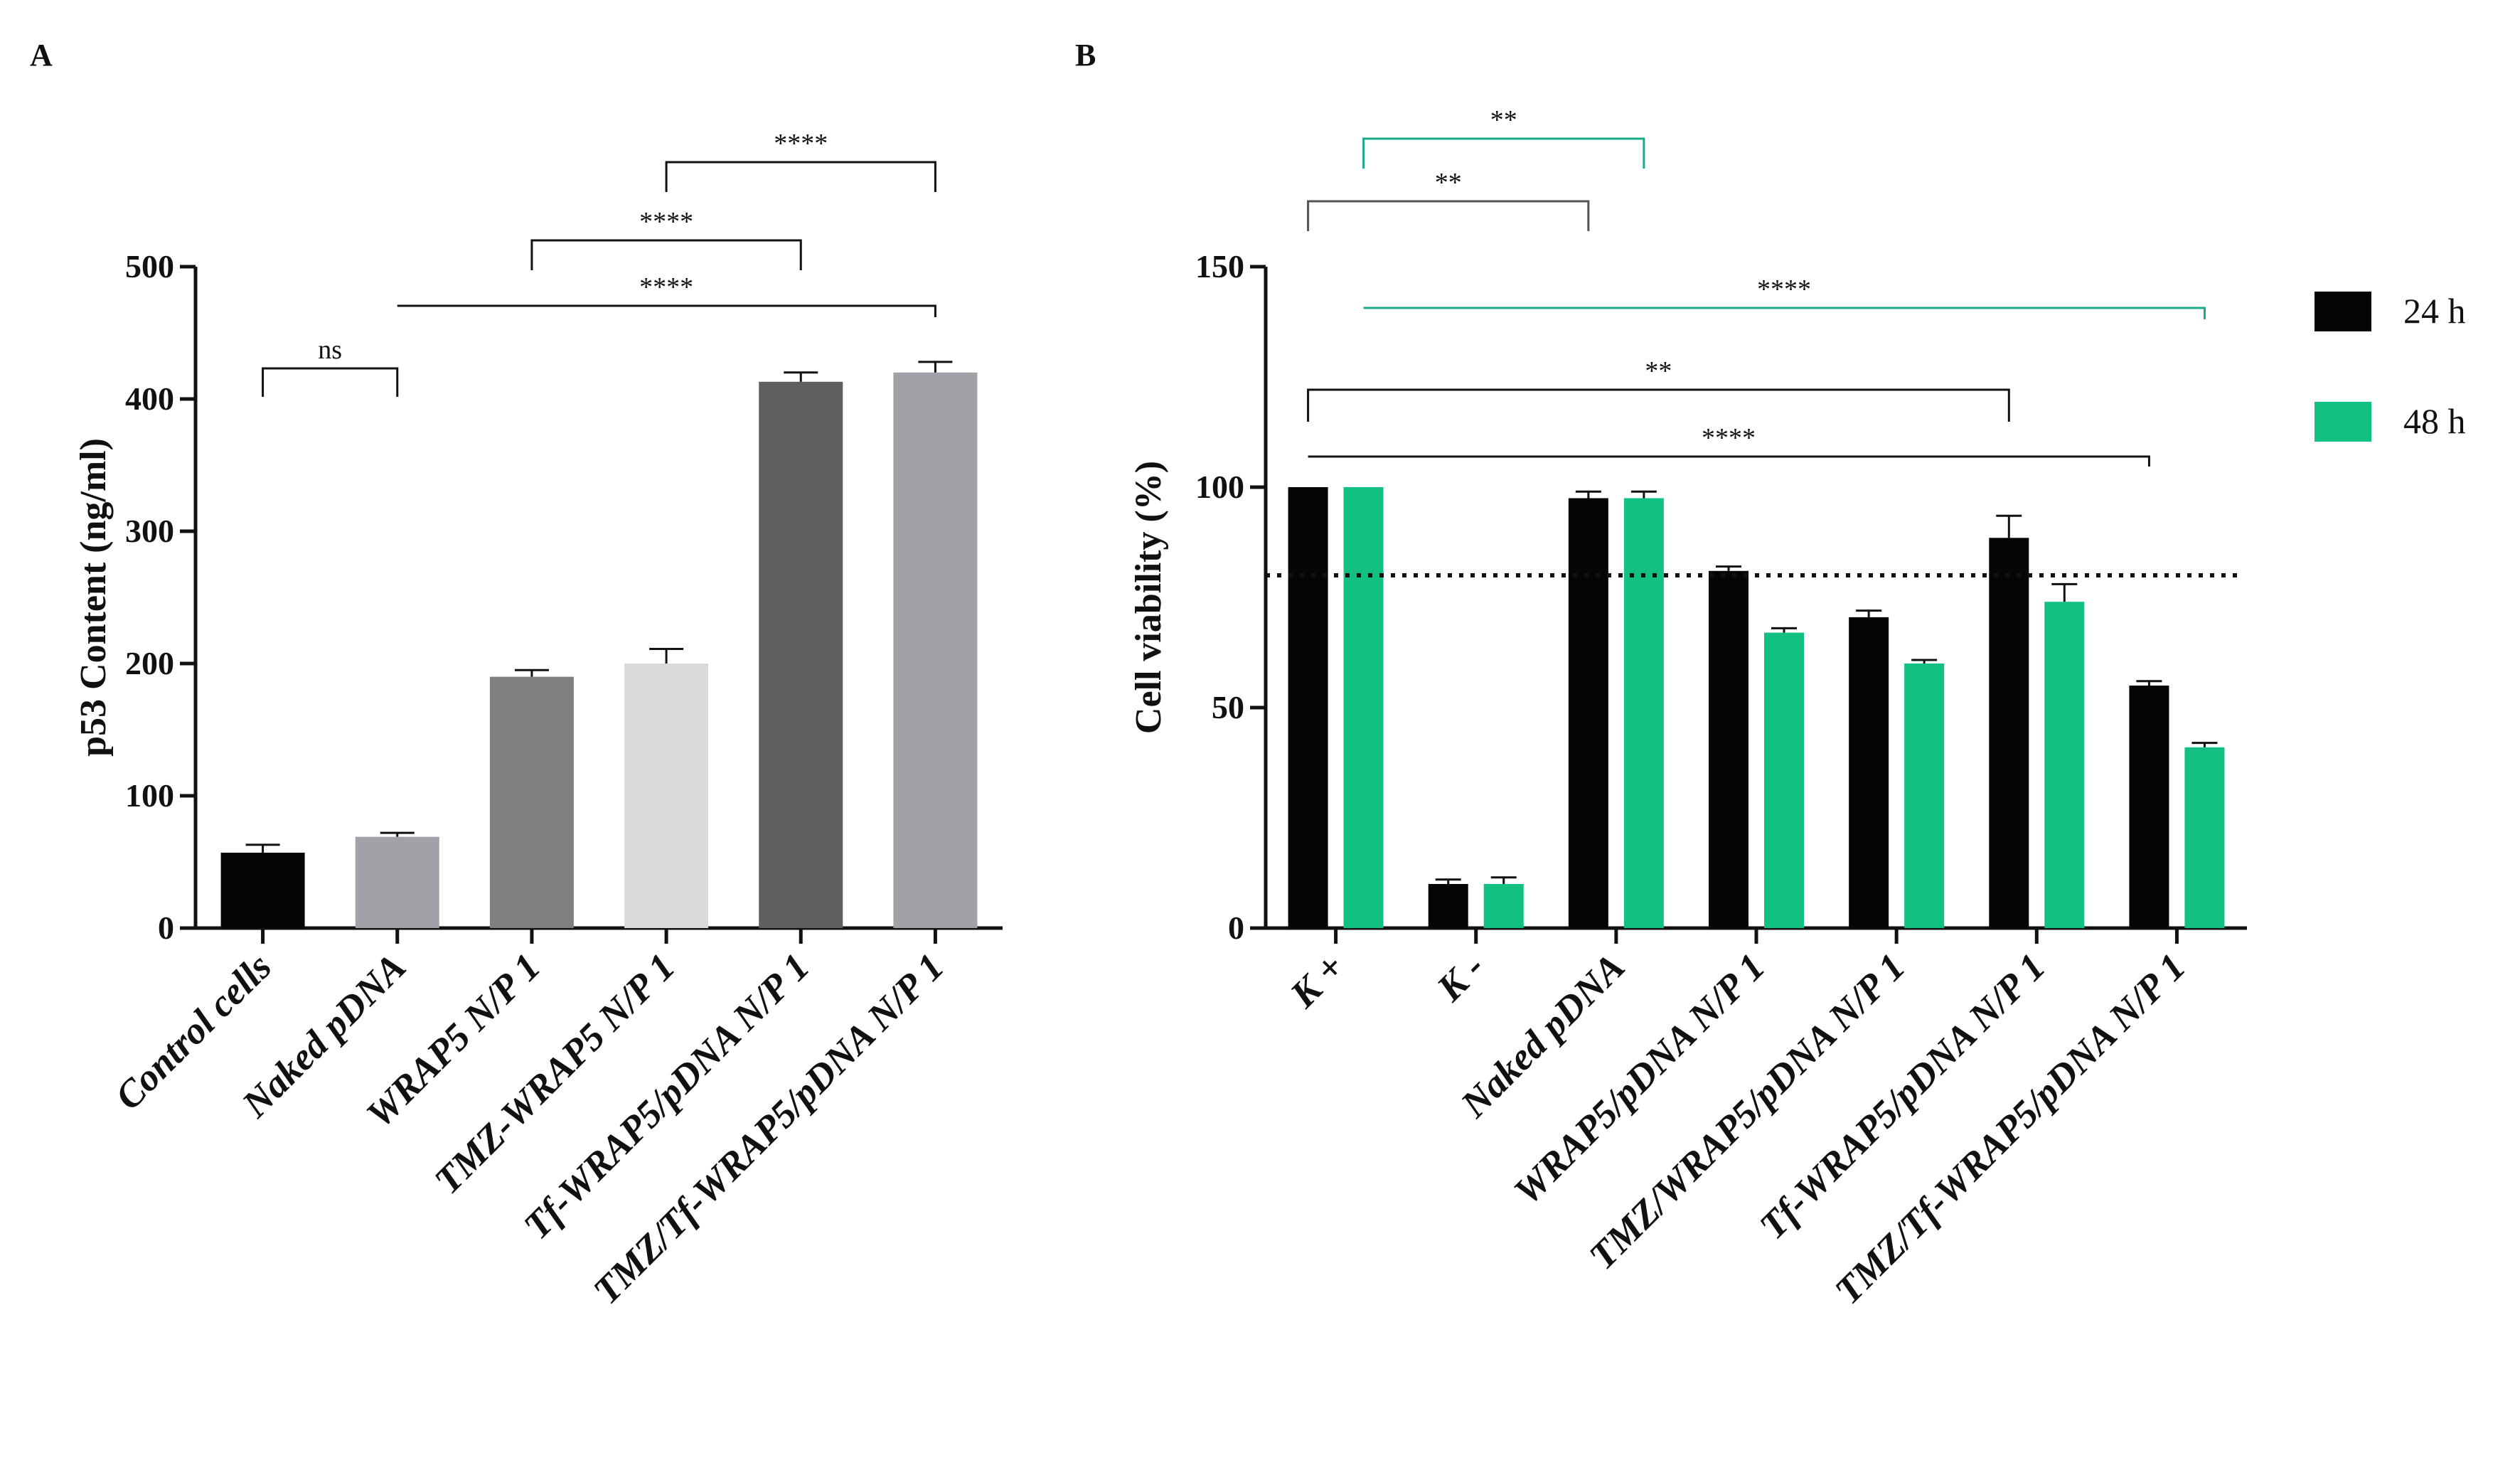  What do you see at coordinates (1448, 215) in the screenshot?
I see `significance-b-1-bracket` at bounding box center [1448, 215].